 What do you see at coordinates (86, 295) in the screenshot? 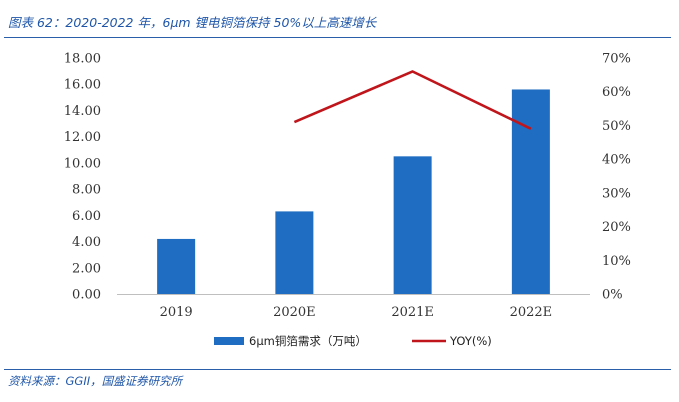
I see `y-left-tick-label: 0.00` at bounding box center [86, 295].